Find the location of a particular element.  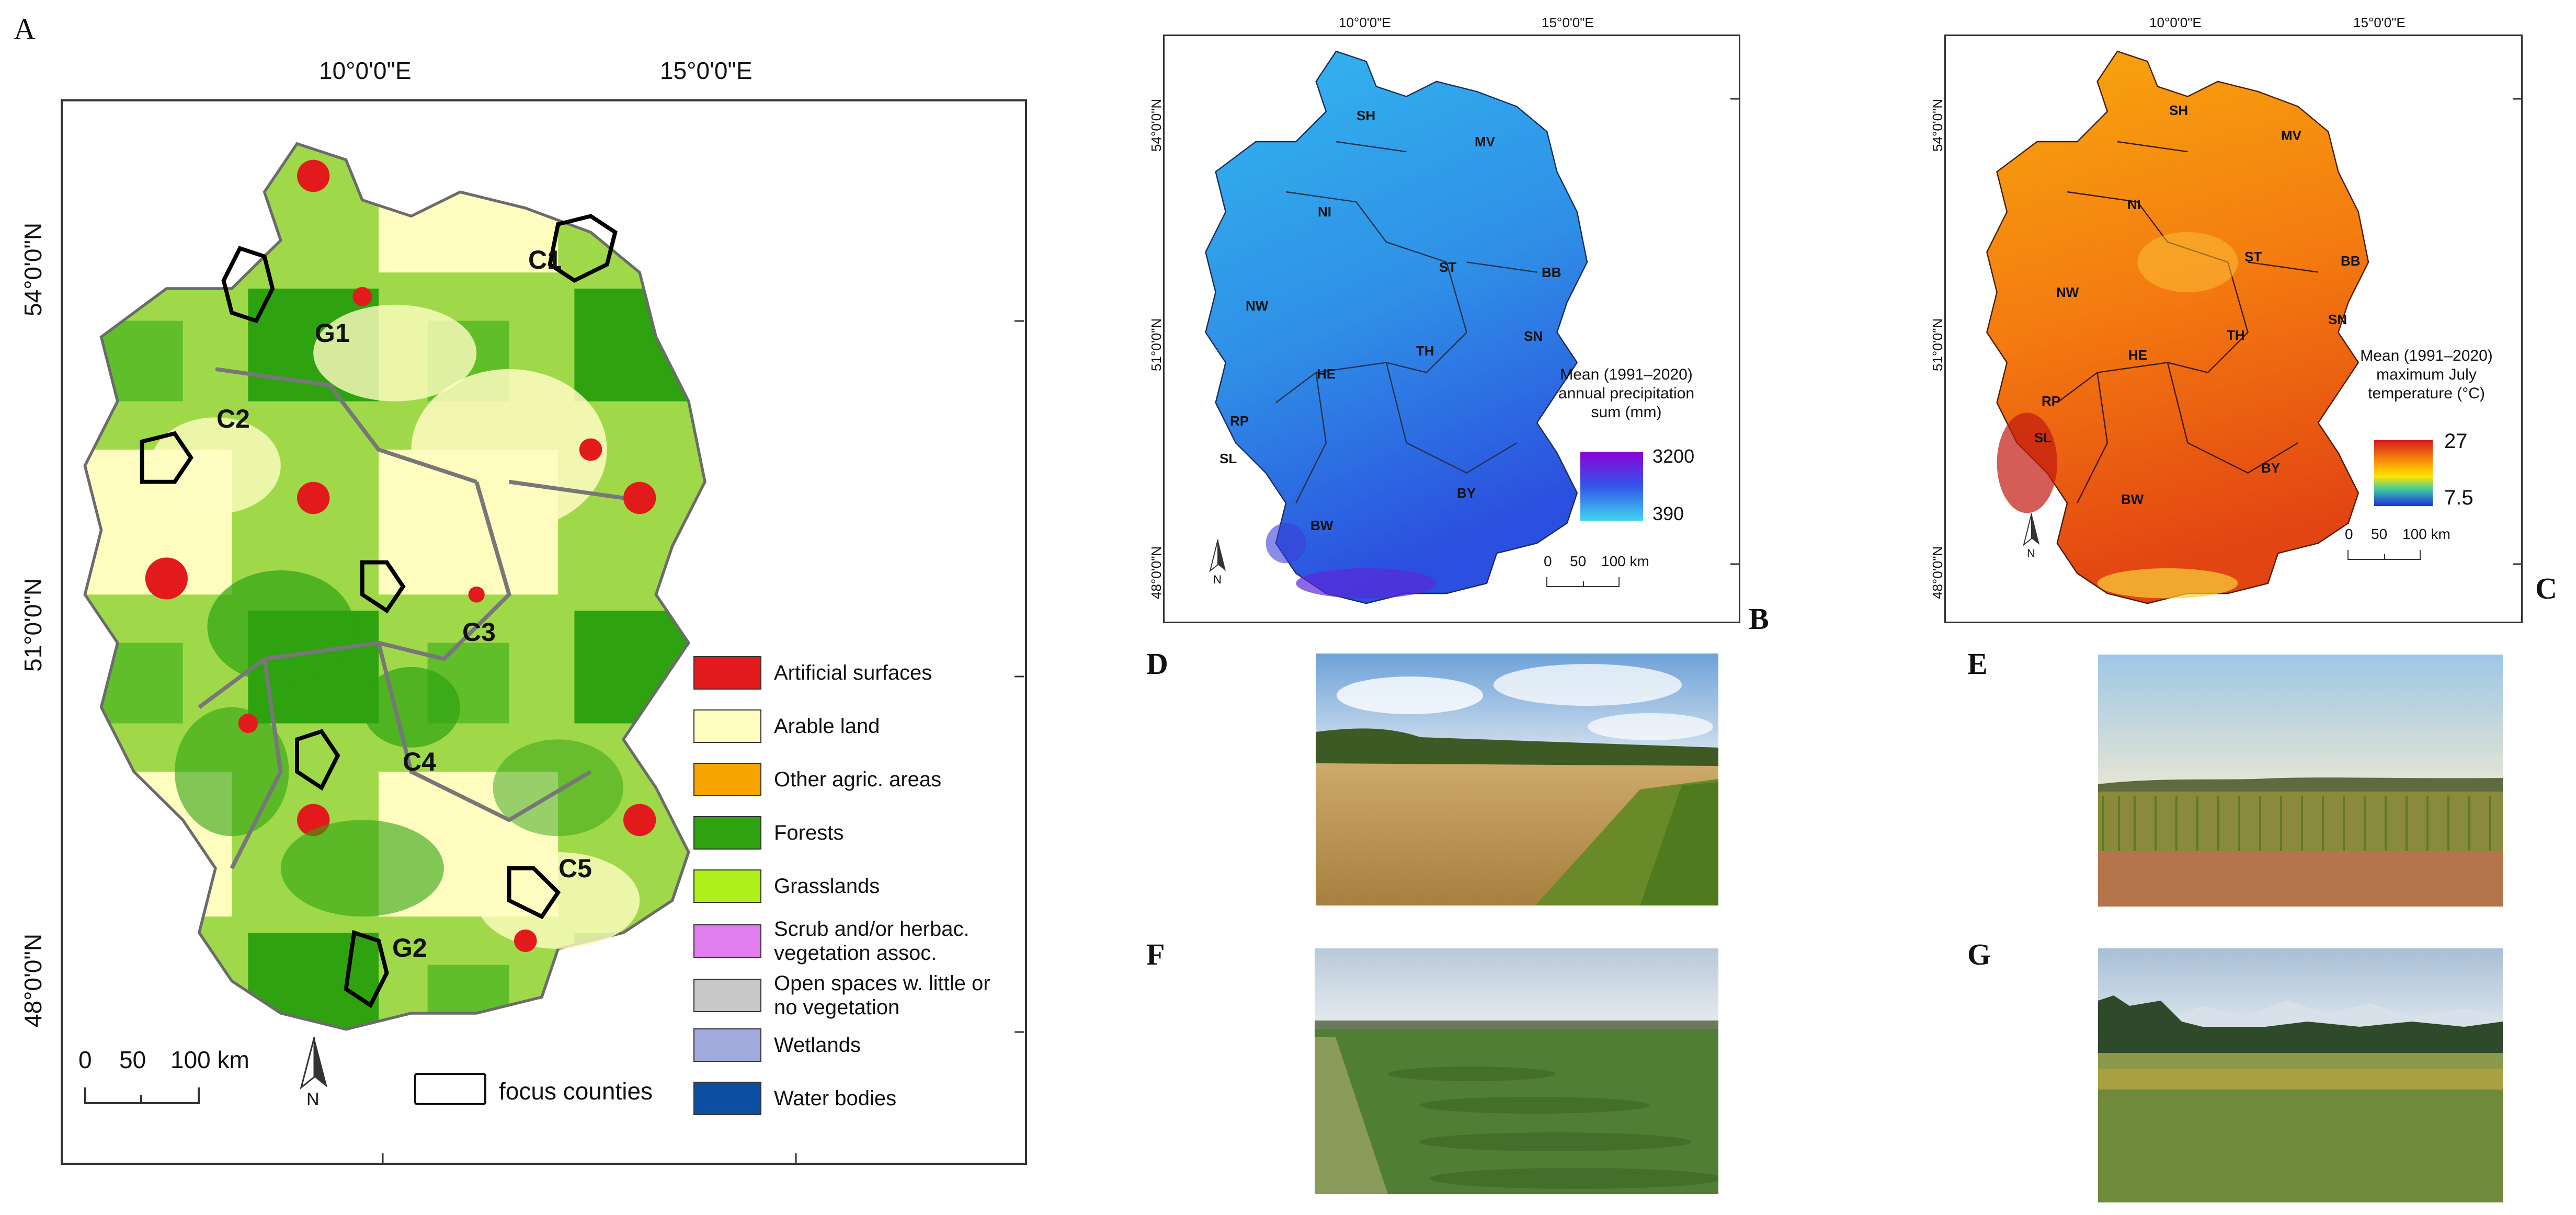

north-arrow-b: N is located at coordinates (1218, 565).